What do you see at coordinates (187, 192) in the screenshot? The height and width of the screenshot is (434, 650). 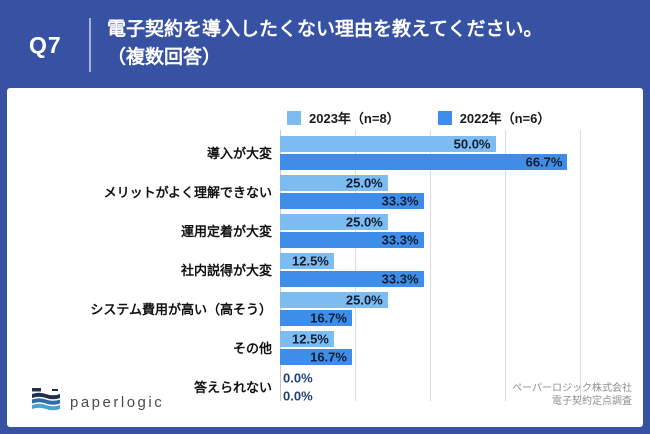 I see `category-label: メリットがよく理解できない` at bounding box center [187, 192].